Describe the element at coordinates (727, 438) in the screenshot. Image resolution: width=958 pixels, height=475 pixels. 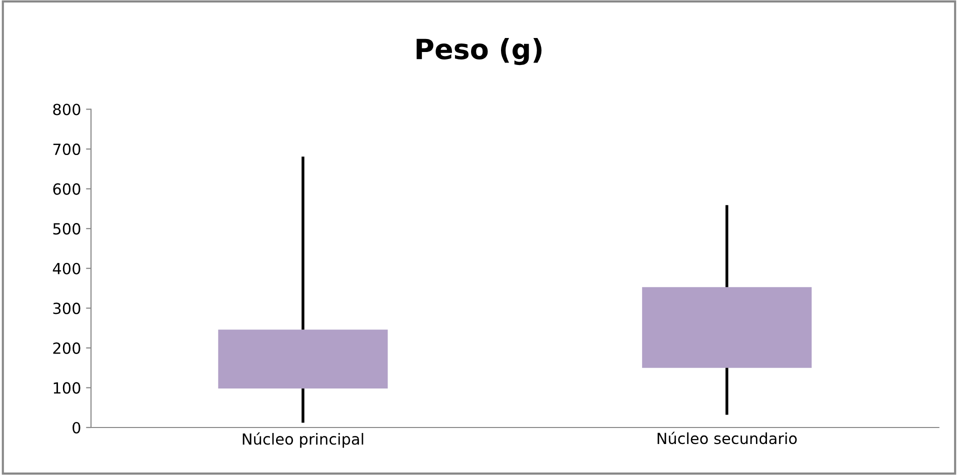
I see `x-tick-label: Núcleo secundario` at that location.